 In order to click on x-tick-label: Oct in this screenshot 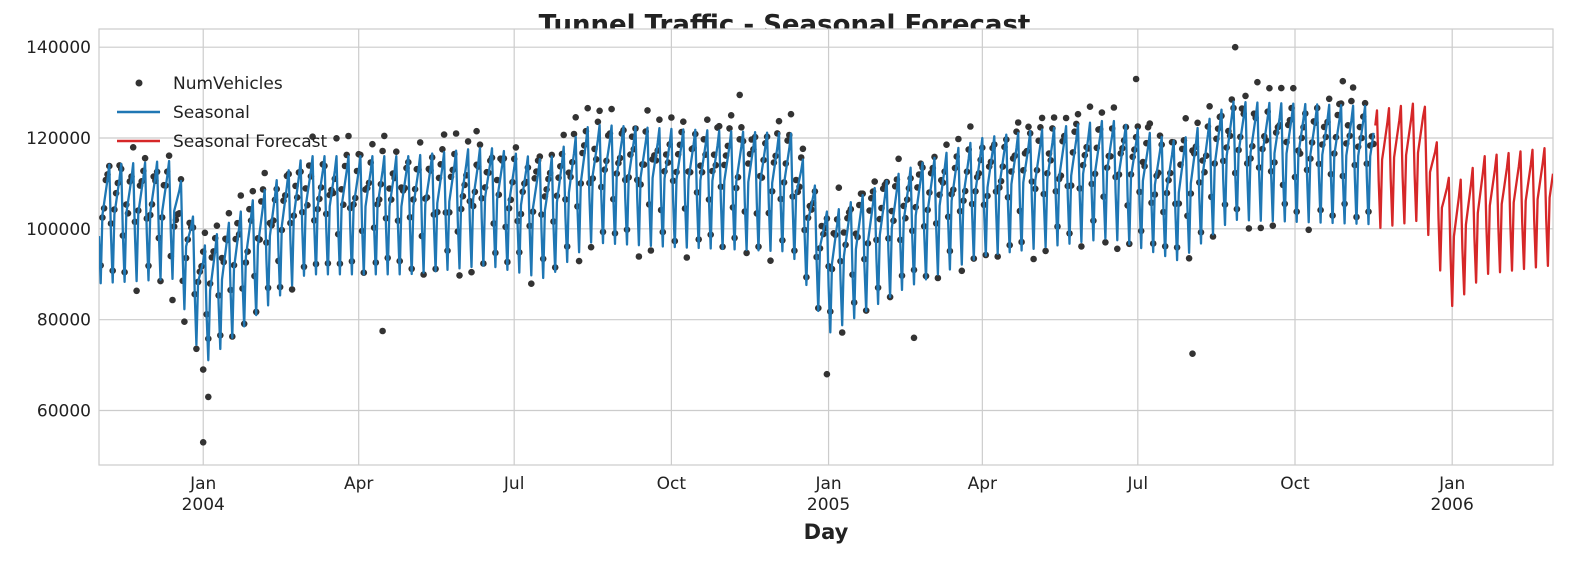, I will do `click(672, 484)`.